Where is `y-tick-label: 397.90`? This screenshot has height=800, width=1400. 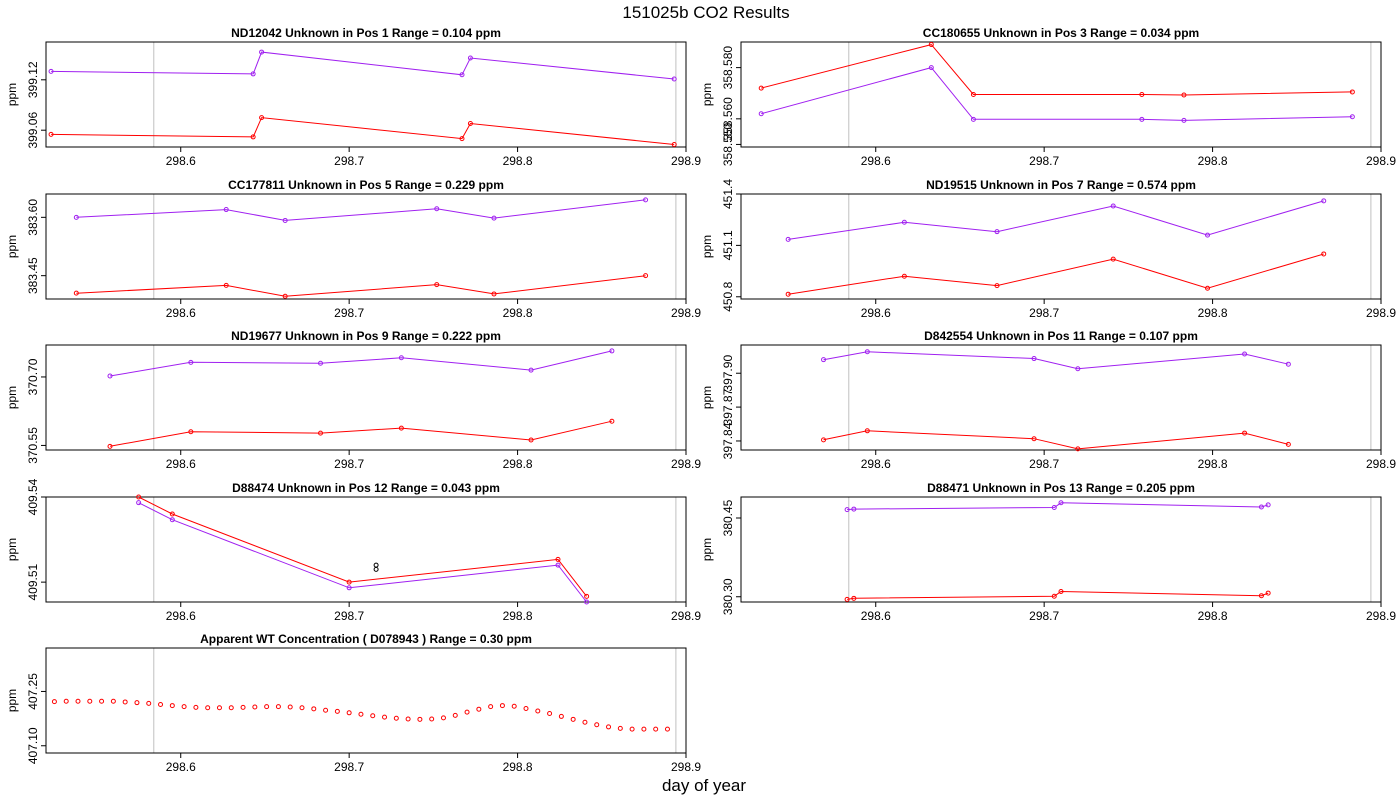
y-tick-label: 397.90 is located at coordinates (728, 373).